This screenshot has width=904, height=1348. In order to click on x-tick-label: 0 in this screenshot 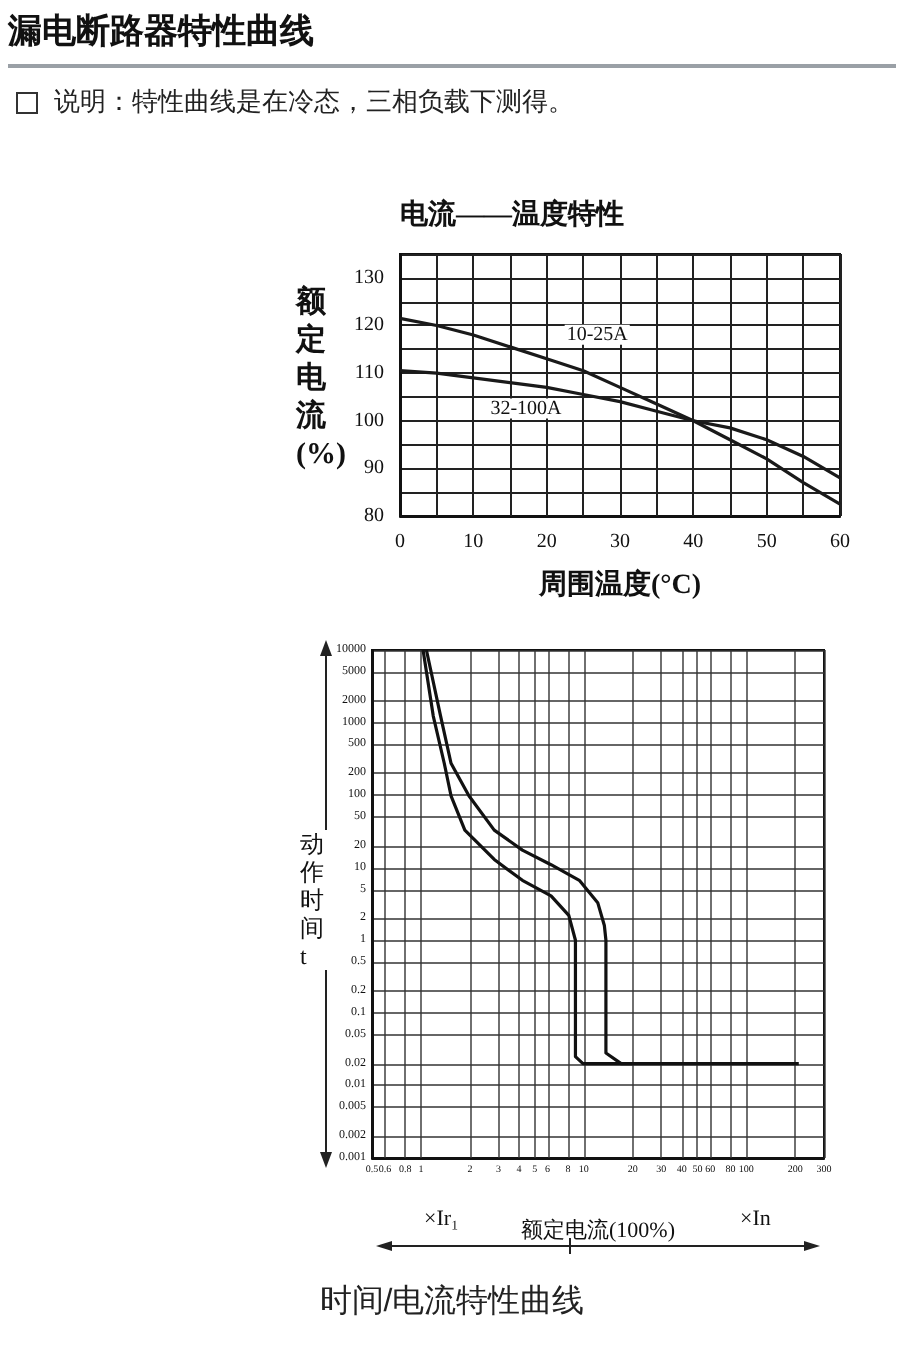, I will do `click(400, 542)`.